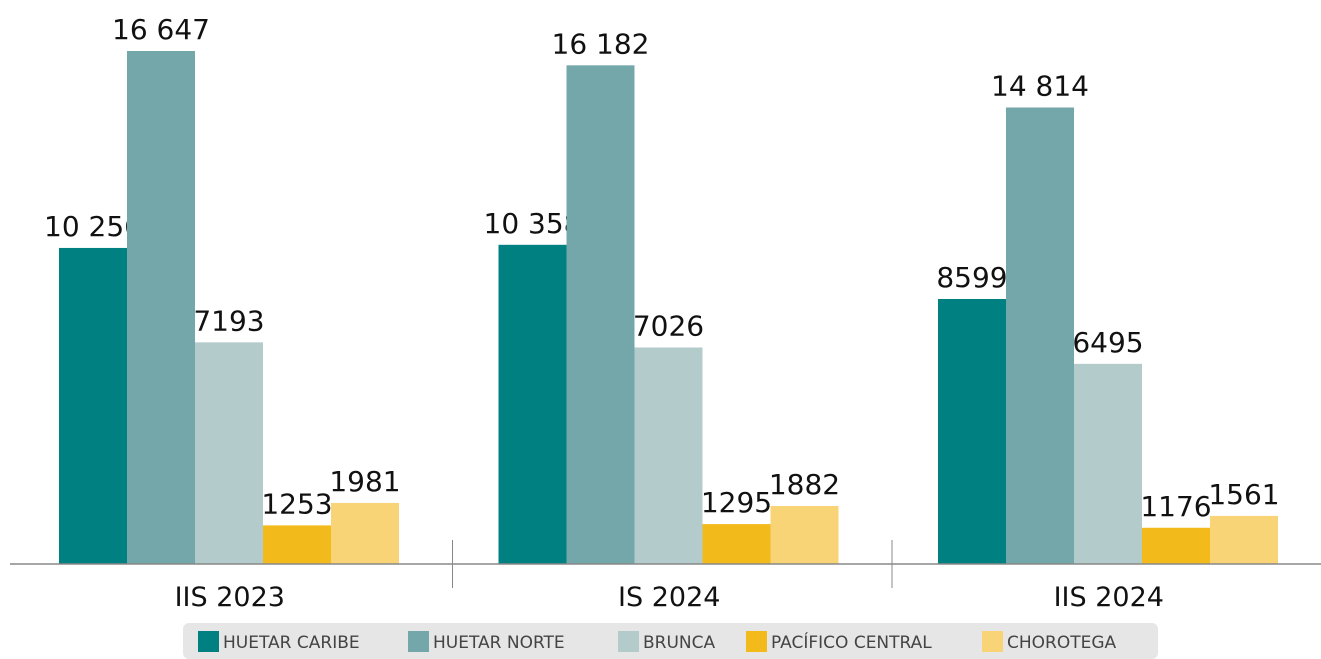  What do you see at coordinates (1175, 506) in the screenshot?
I see `value-label: 1176` at bounding box center [1175, 506].